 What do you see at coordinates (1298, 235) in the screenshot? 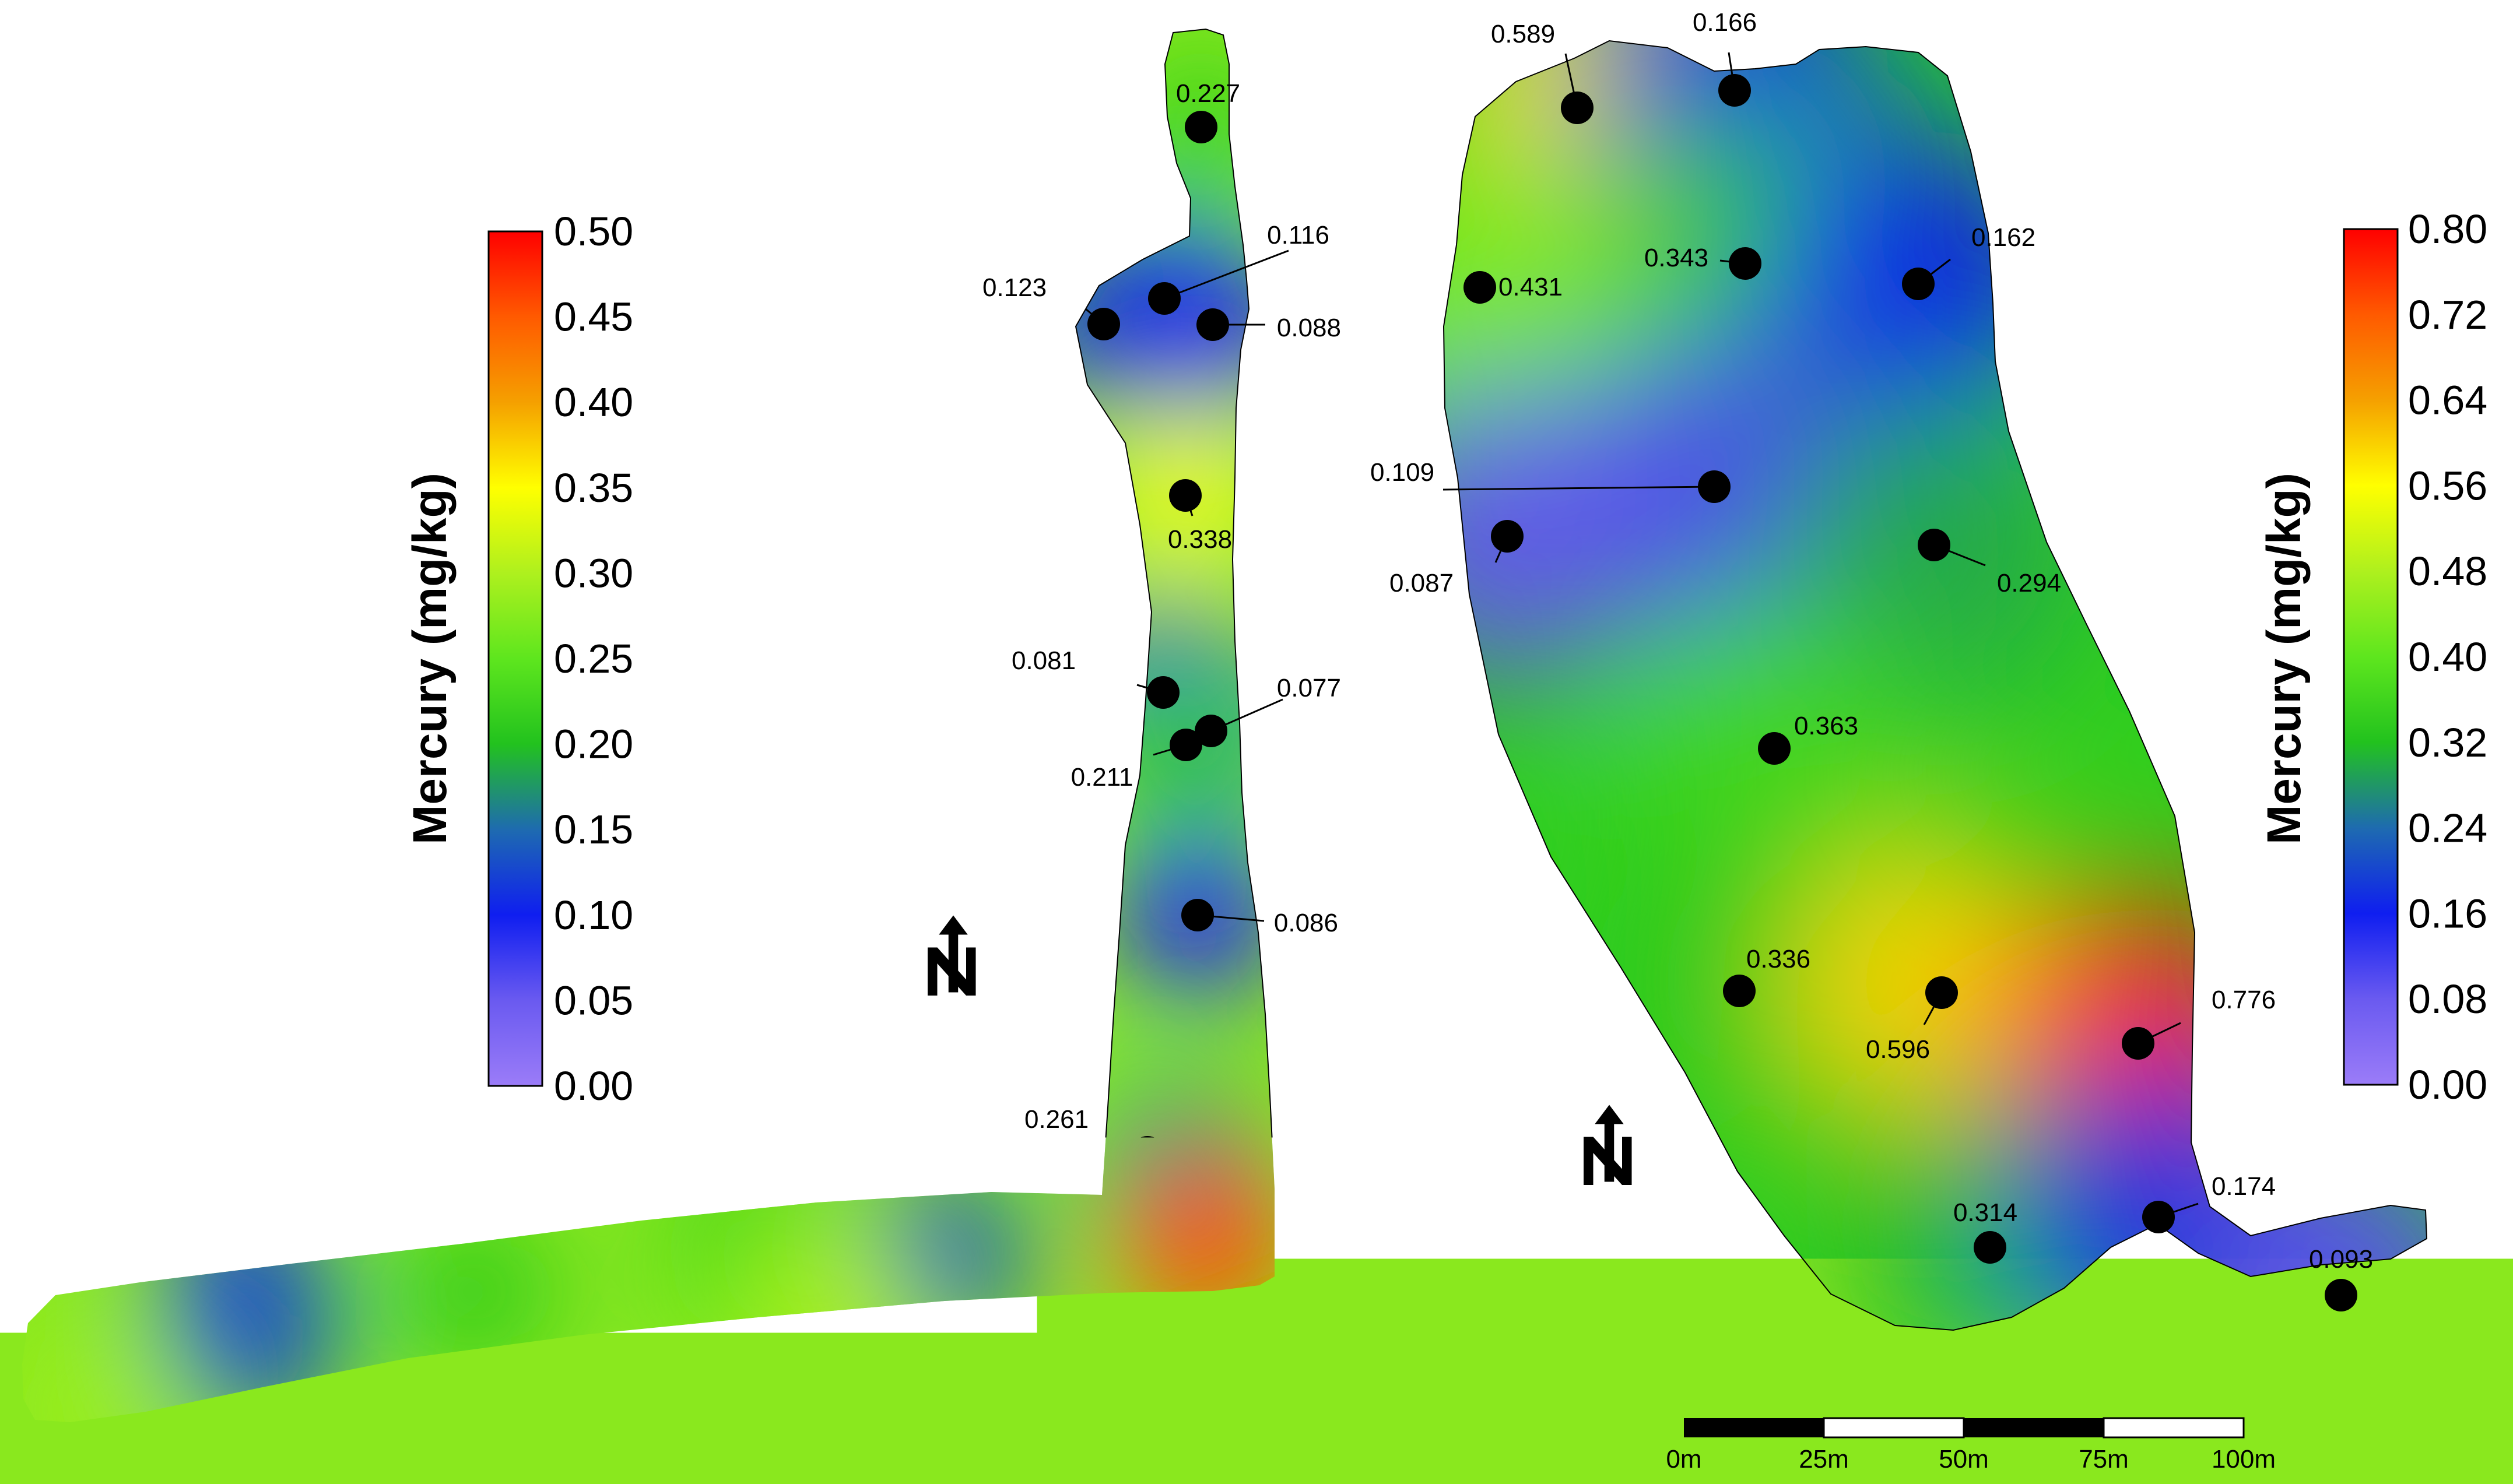
I see `sample-value-label: 0.116` at bounding box center [1298, 235].